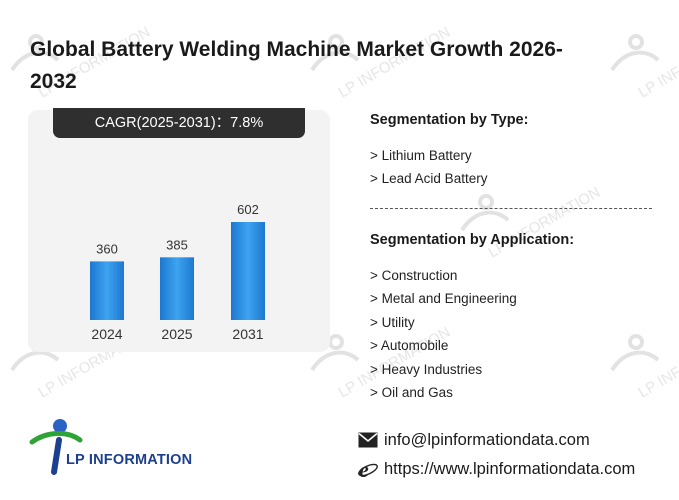  What do you see at coordinates (511, 208) in the screenshot?
I see `divider` at bounding box center [511, 208].